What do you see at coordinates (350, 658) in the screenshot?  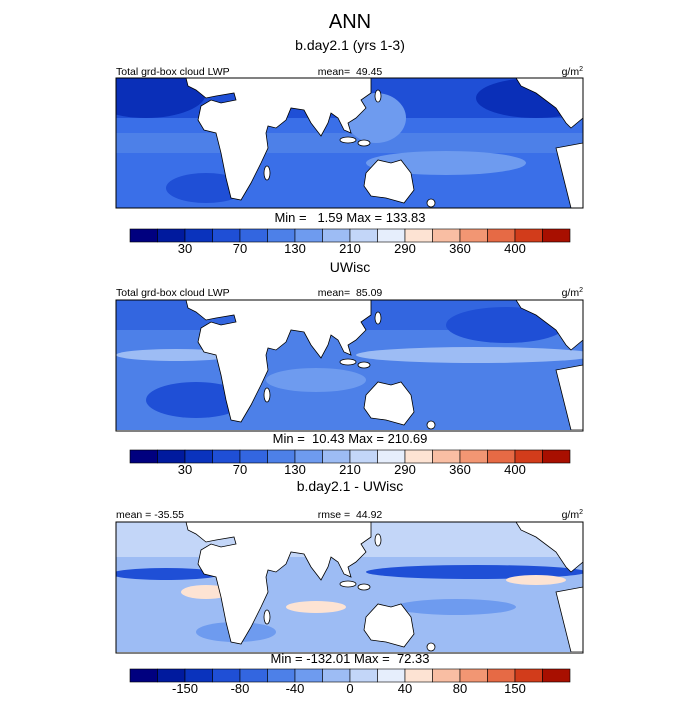 I see `min-max: Min = -132.01 Max = 72.33` at bounding box center [350, 658].